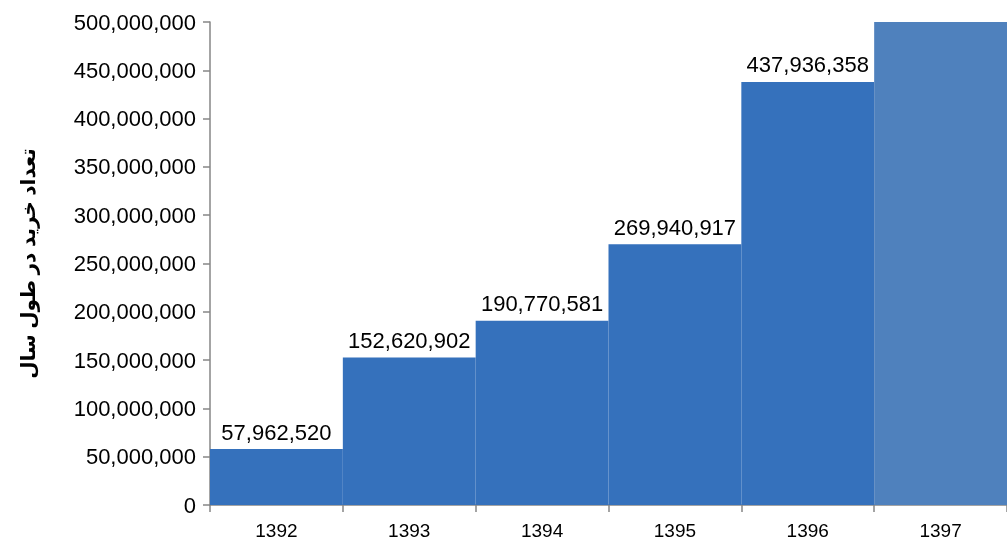  What do you see at coordinates (409, 341) in the screenshot?
I see `data-label: 152,620,902` at bounding box center [409, 341].